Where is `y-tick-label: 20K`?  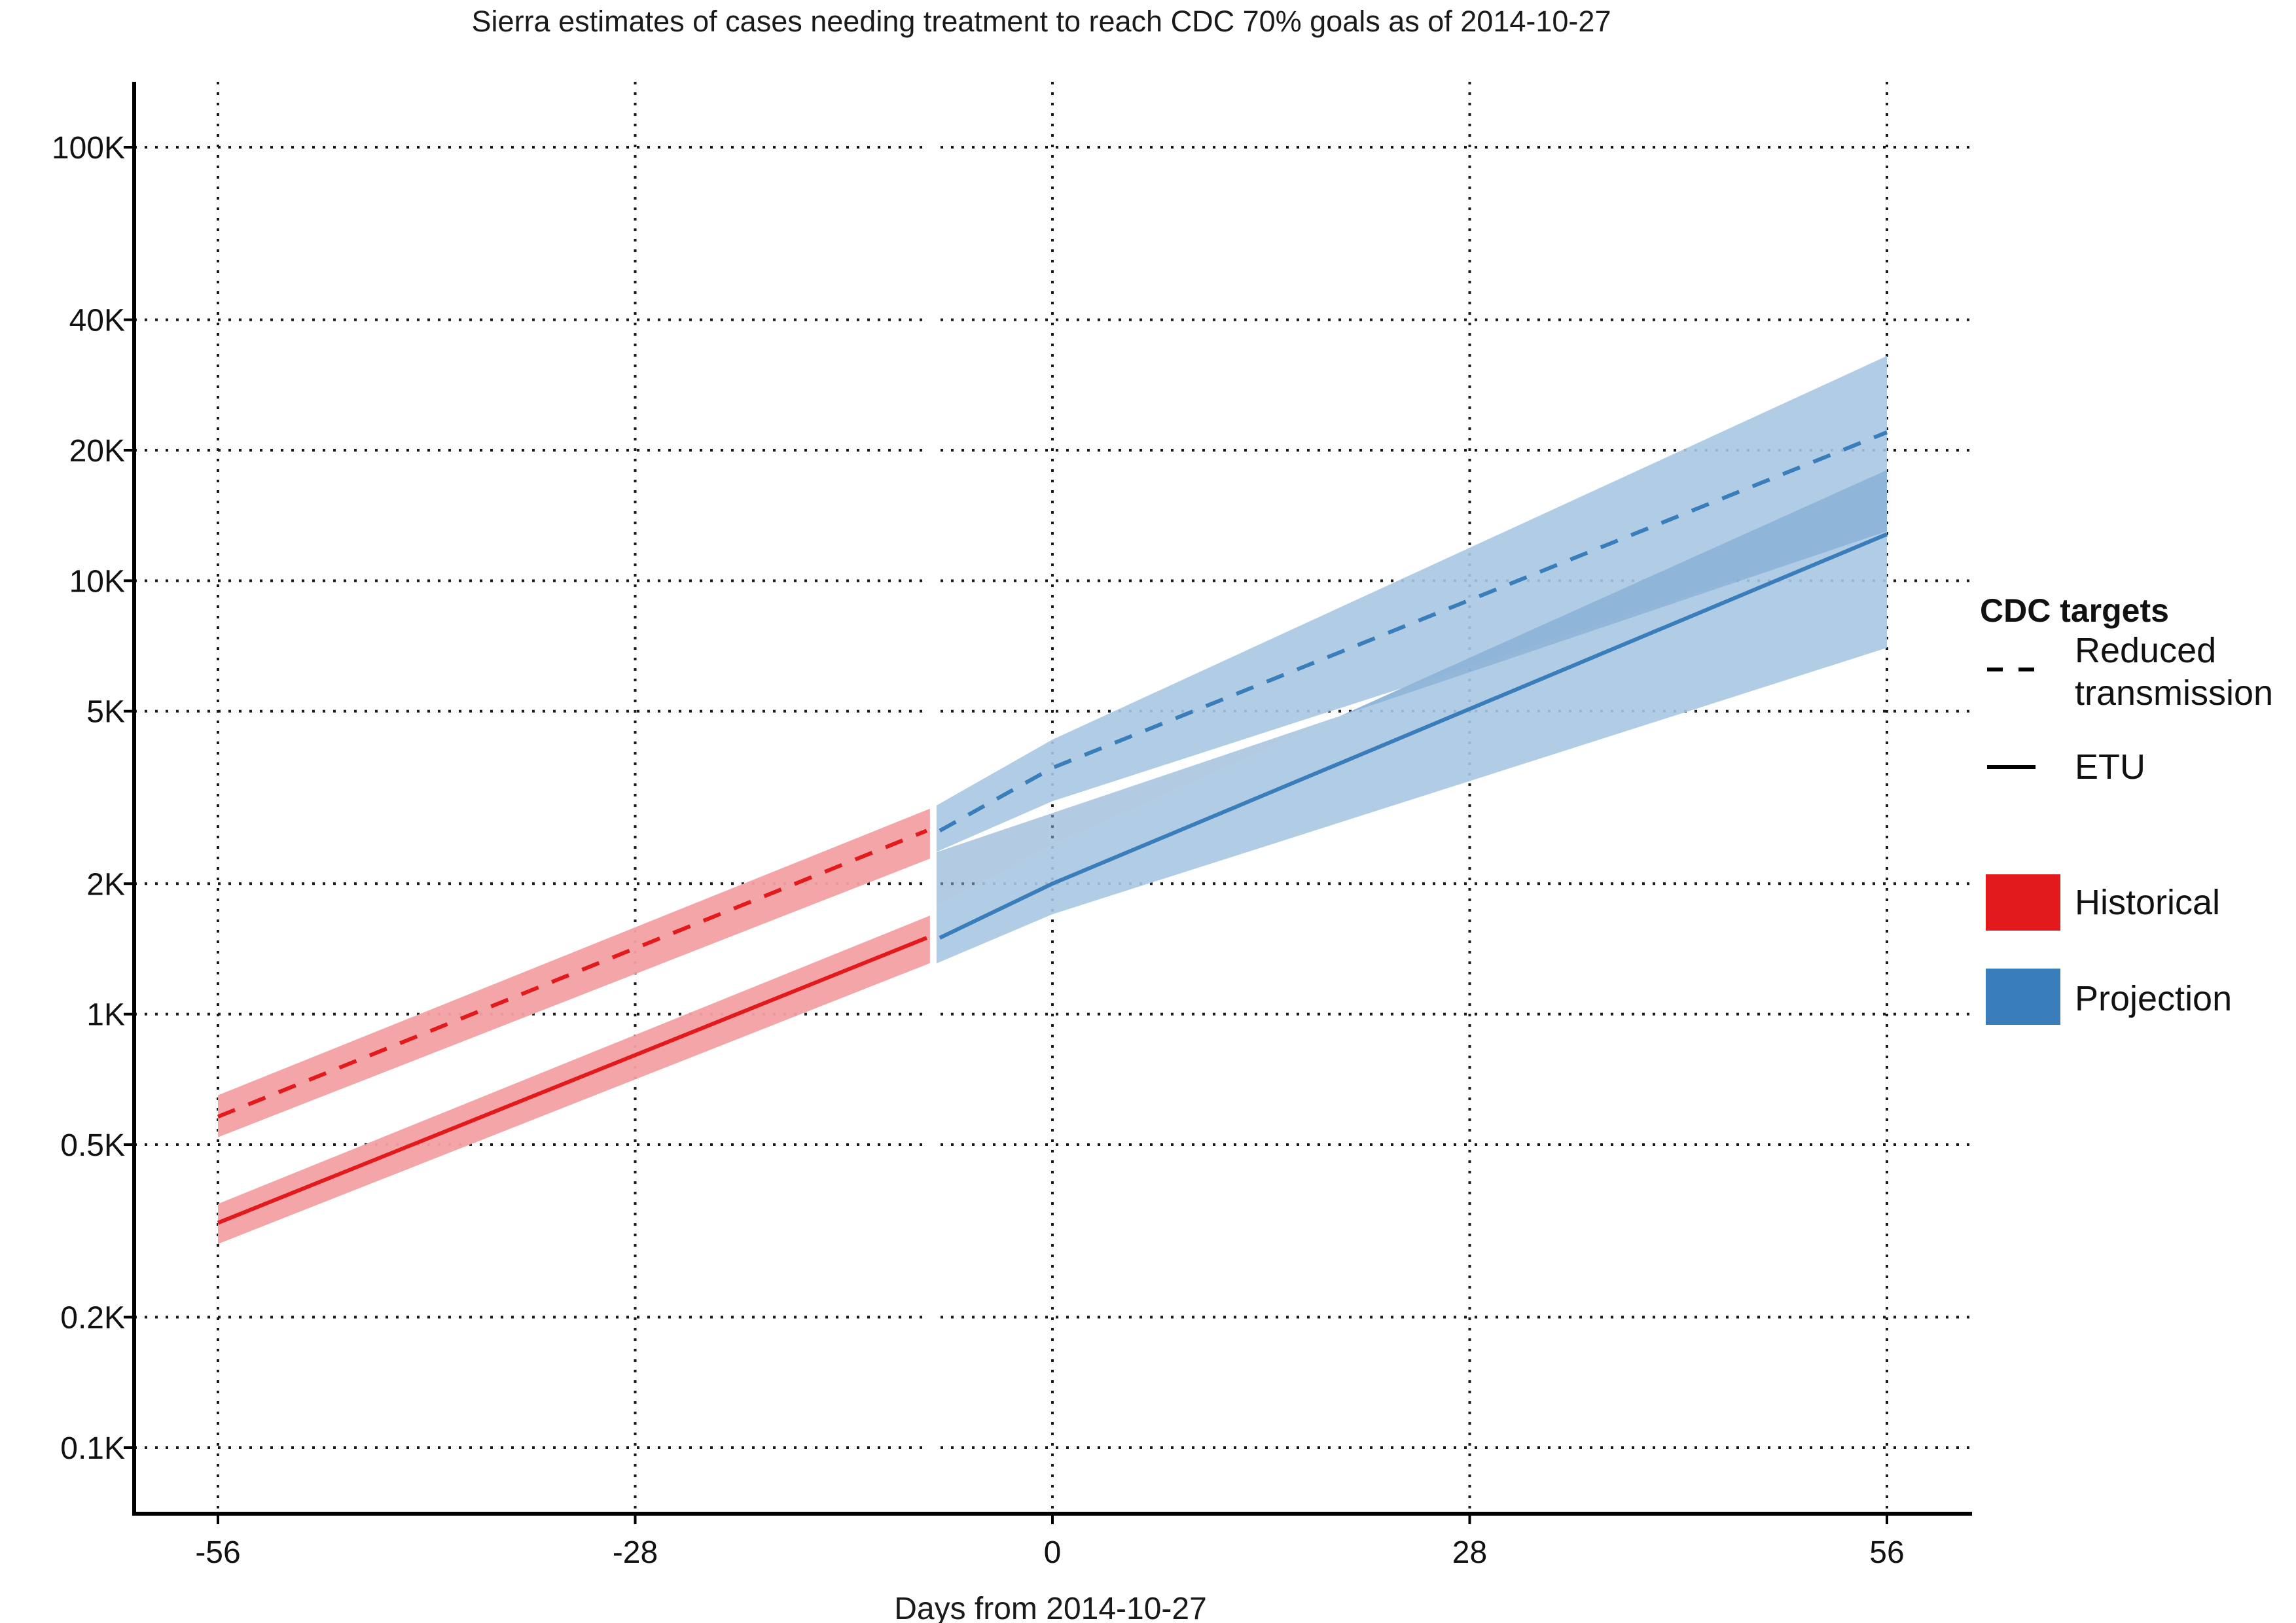 y-tick-label: 20K is located at coordinates (97, 451).